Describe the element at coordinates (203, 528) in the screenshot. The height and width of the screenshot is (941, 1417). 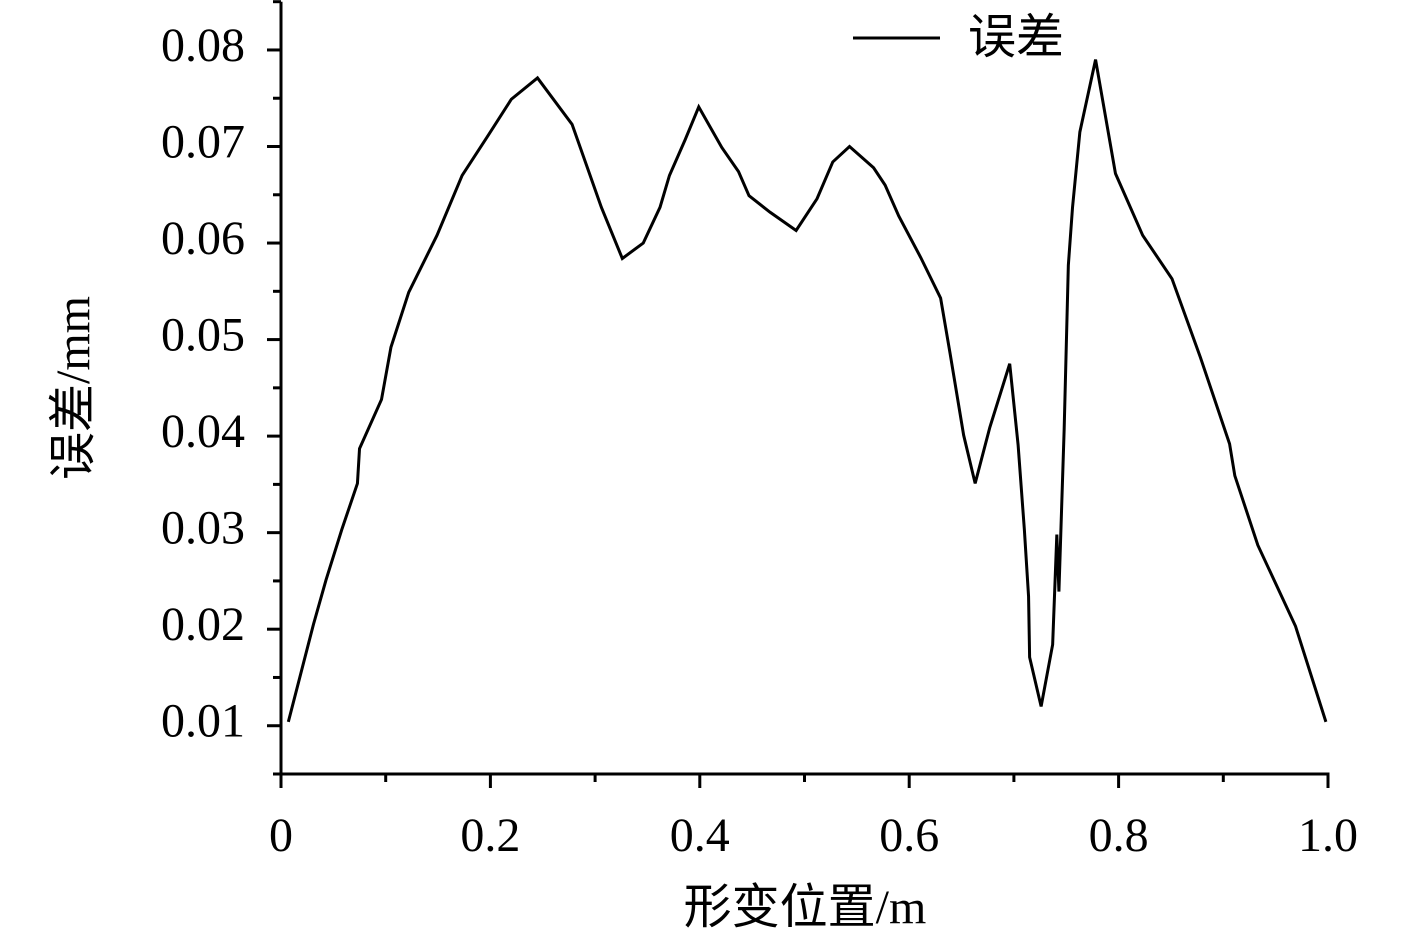
I see `y-tick-label: 0.03` at that location.